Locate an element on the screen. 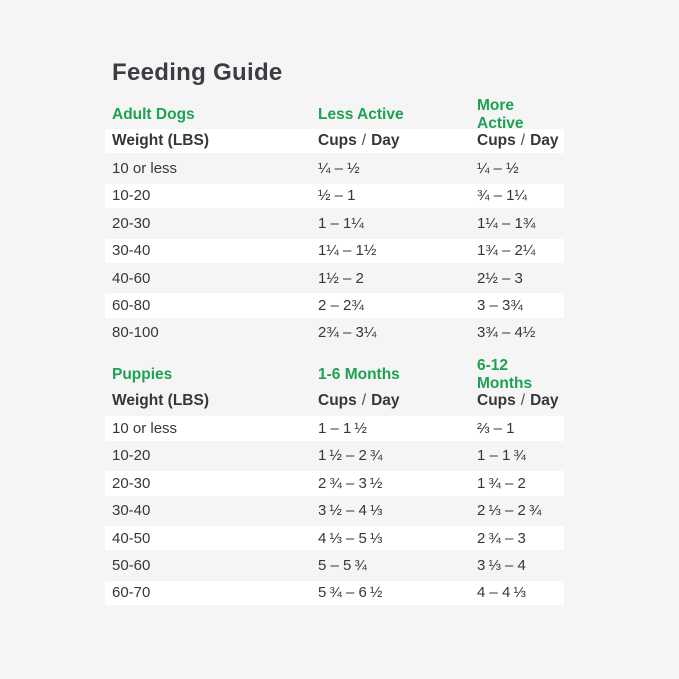  puppies-table-header-row: Weight (LBS) Cups / Day Cups / Day is located at coordinates (334, 402).